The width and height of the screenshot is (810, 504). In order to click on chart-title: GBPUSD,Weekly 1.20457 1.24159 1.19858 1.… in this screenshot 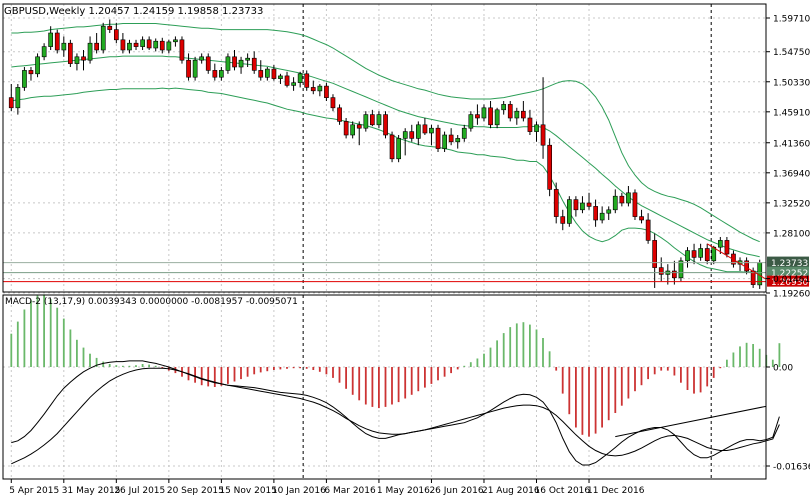, I will do `click(133, 11)`.